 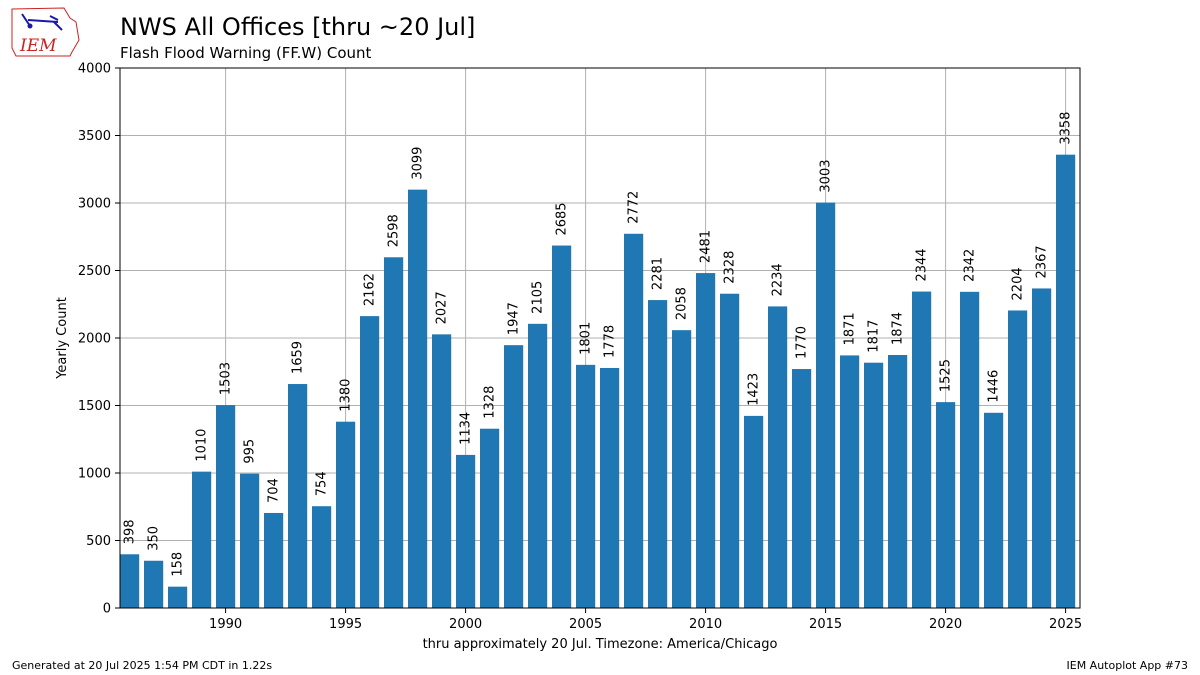 I want to click on bar-value-label: 2328, so click(x=730, y=267).